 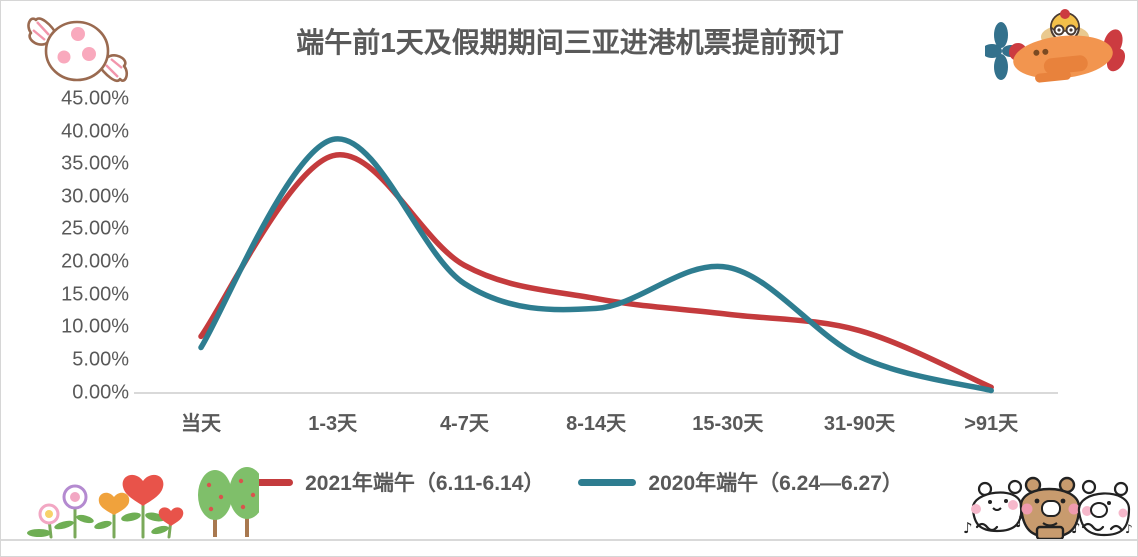 I want to click on music-note-glyphs: ♪ ♪ ♪ ♪, so click(x=1048, y=525).